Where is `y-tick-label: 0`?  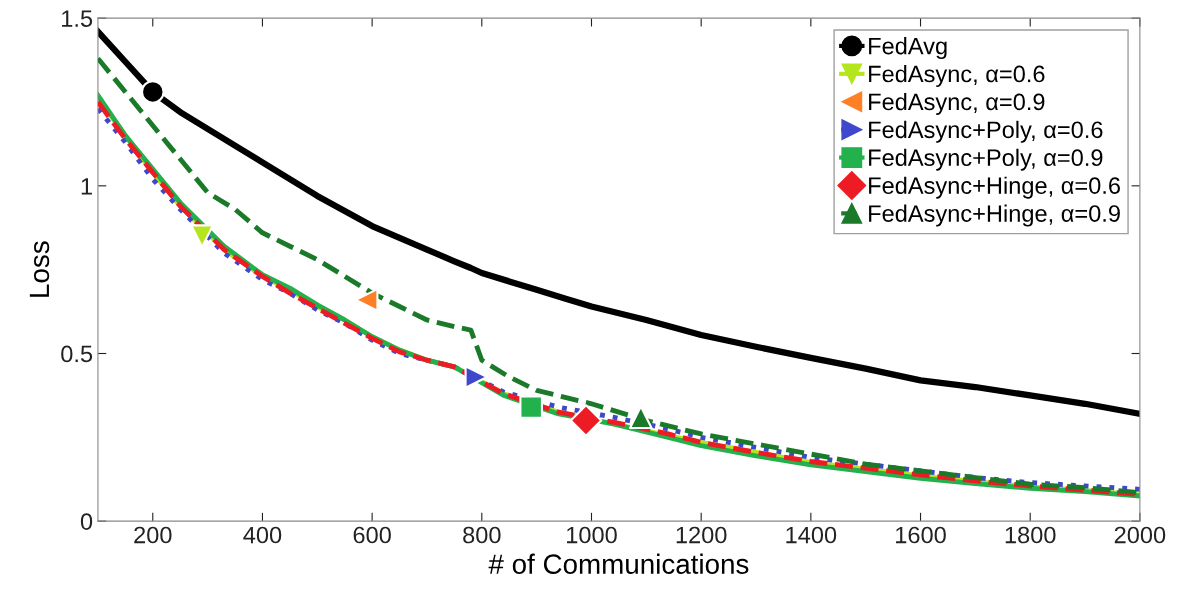 y-tick-label: 0 is located at coordinates (86, 521).